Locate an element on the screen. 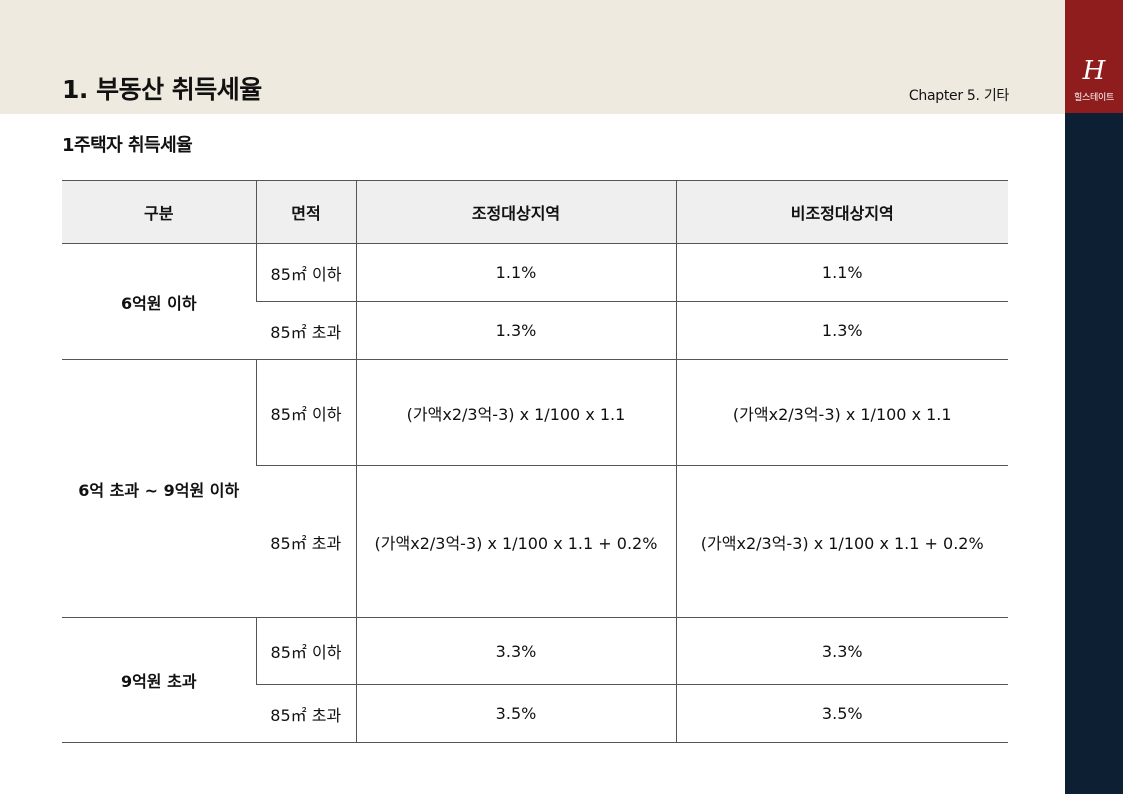  header-area: 면적 is located at coordinates (305, 212).